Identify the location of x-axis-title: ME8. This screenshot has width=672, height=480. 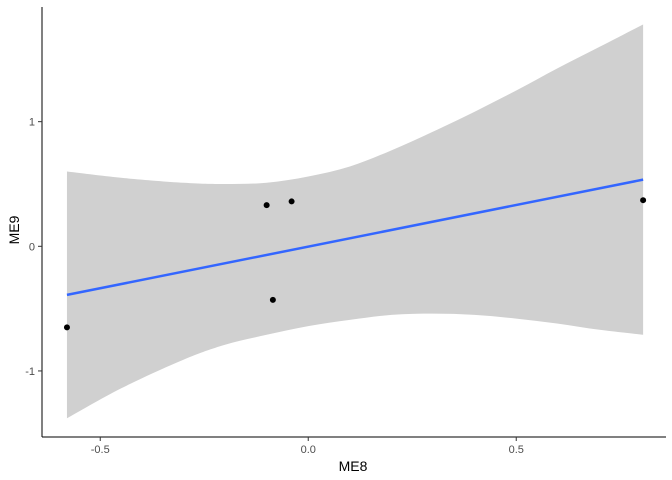
(353, 466).